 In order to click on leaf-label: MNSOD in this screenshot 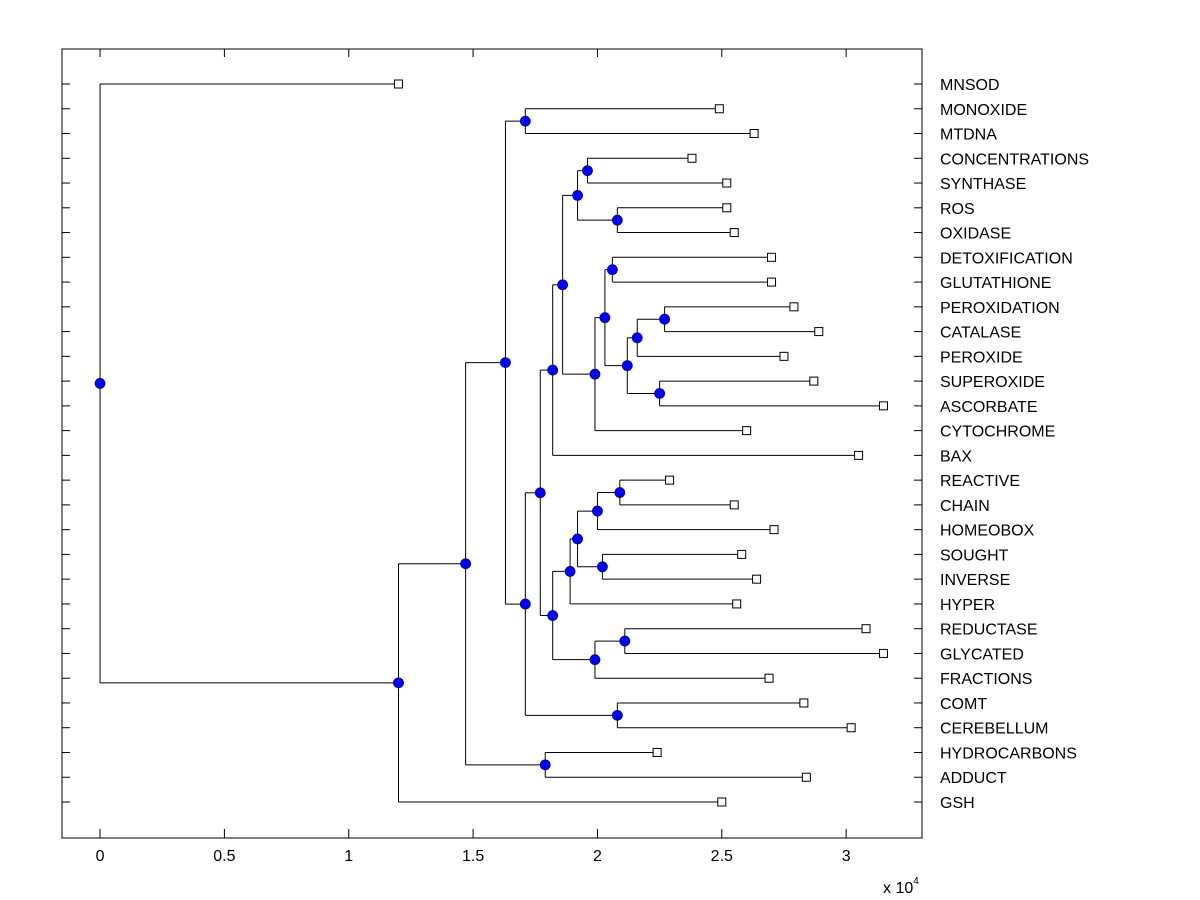, I will do `click(970, 85)`.